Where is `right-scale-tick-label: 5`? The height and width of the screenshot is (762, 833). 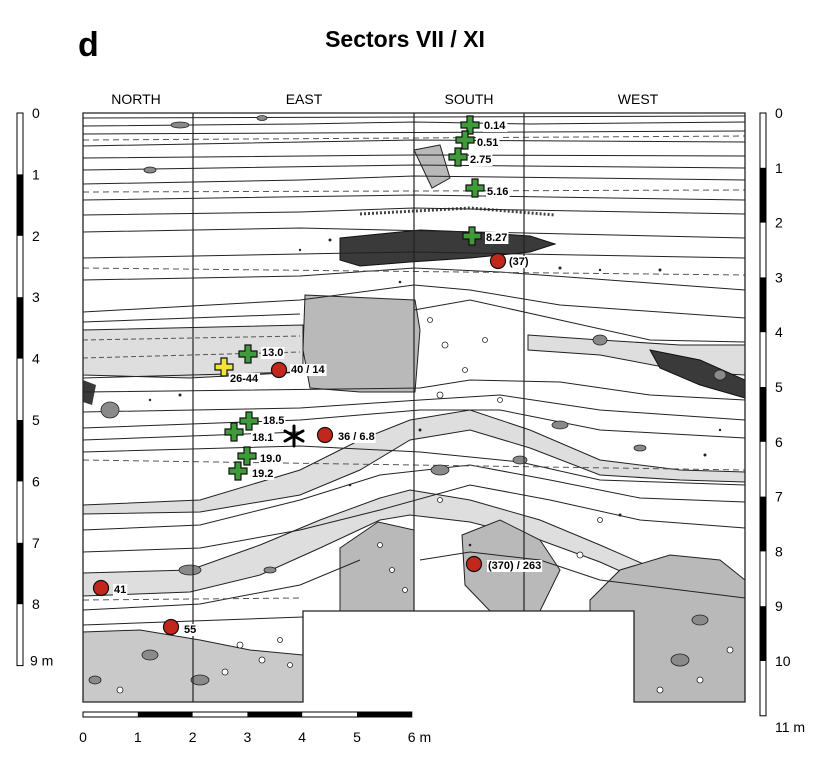 right-scale-tick-label: 5 is located at coordinates (779, 387).